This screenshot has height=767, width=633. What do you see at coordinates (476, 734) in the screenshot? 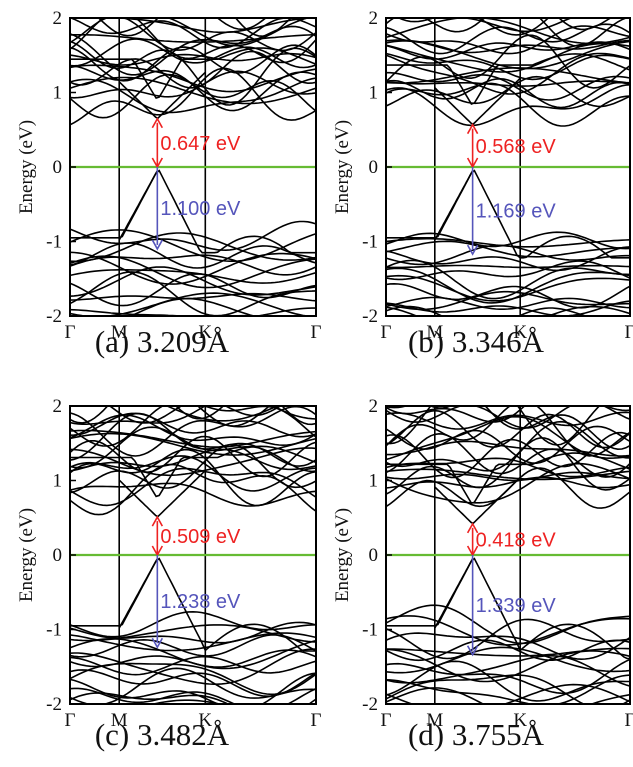
I see `panel-caption: (d) 3.755Å` at bounding box center [476, 734].